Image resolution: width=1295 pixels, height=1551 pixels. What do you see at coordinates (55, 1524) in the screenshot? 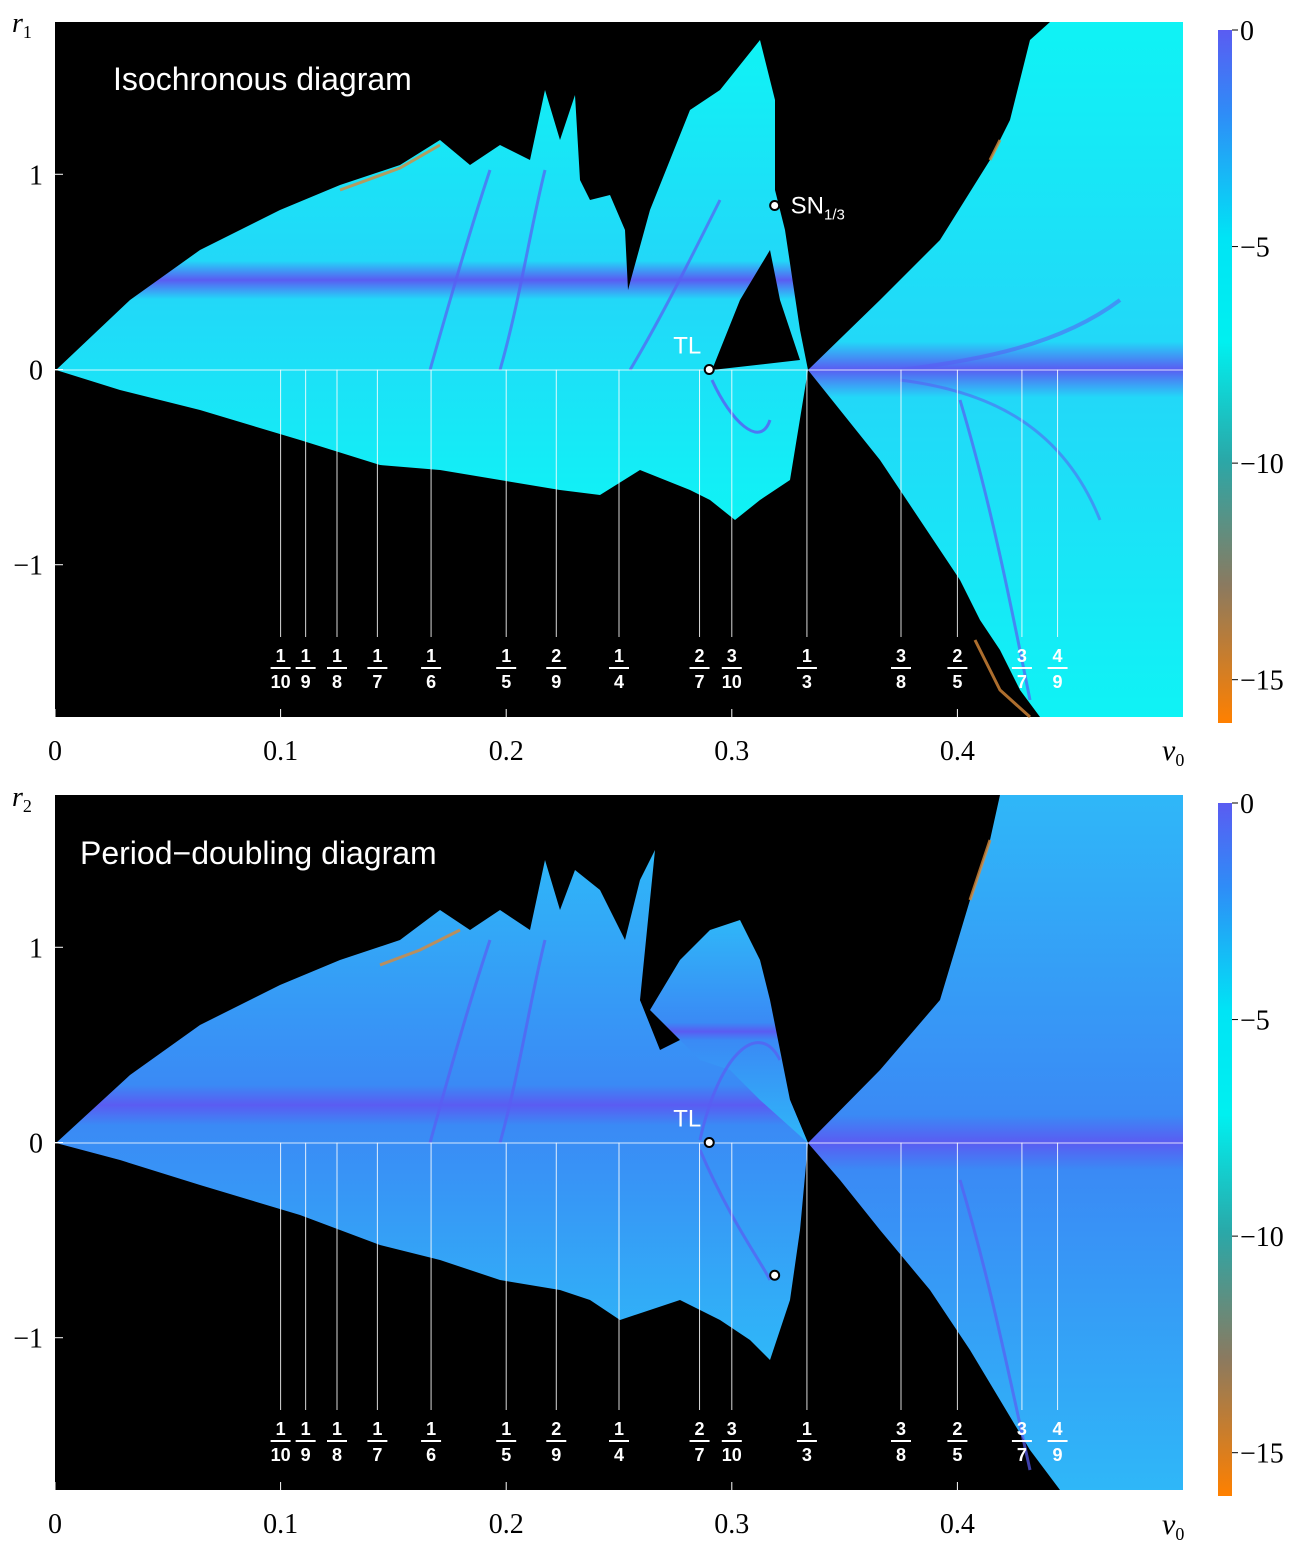
I see `x-tick-label: 0` at bounding box center [55, 1524].